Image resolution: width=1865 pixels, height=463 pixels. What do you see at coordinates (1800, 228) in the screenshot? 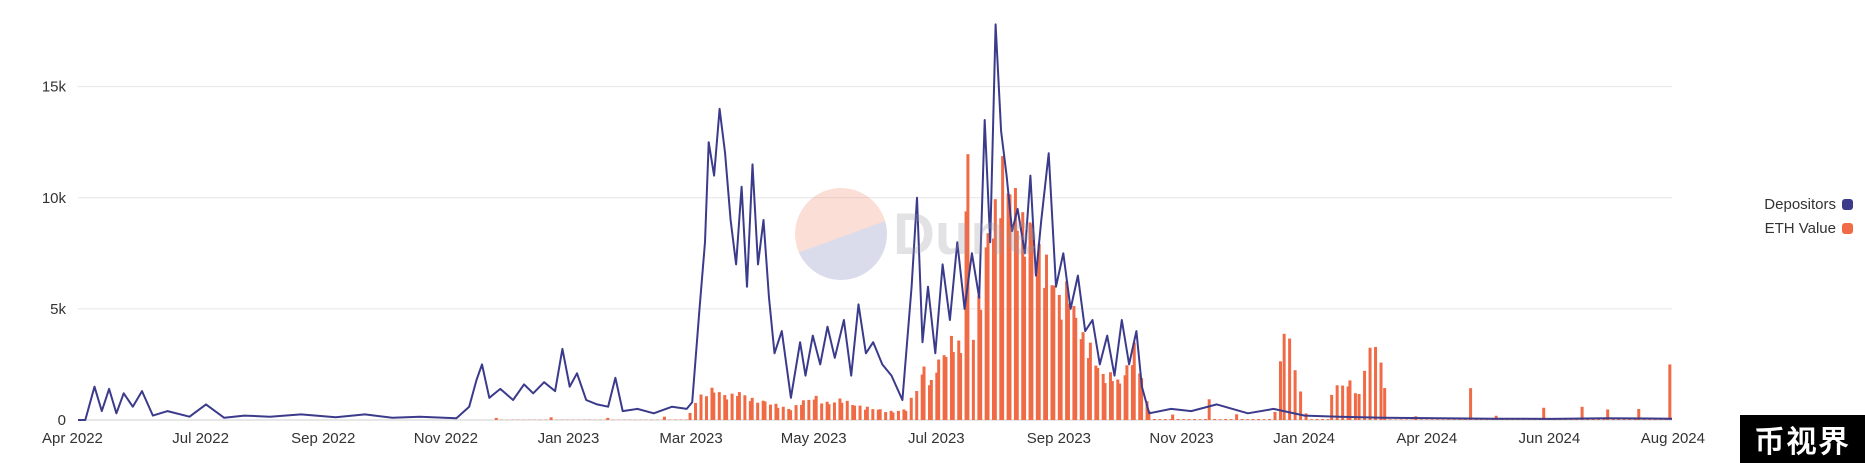
I see `legend-label-eth-value: ETH Value` at bounding box center [1800, 228].